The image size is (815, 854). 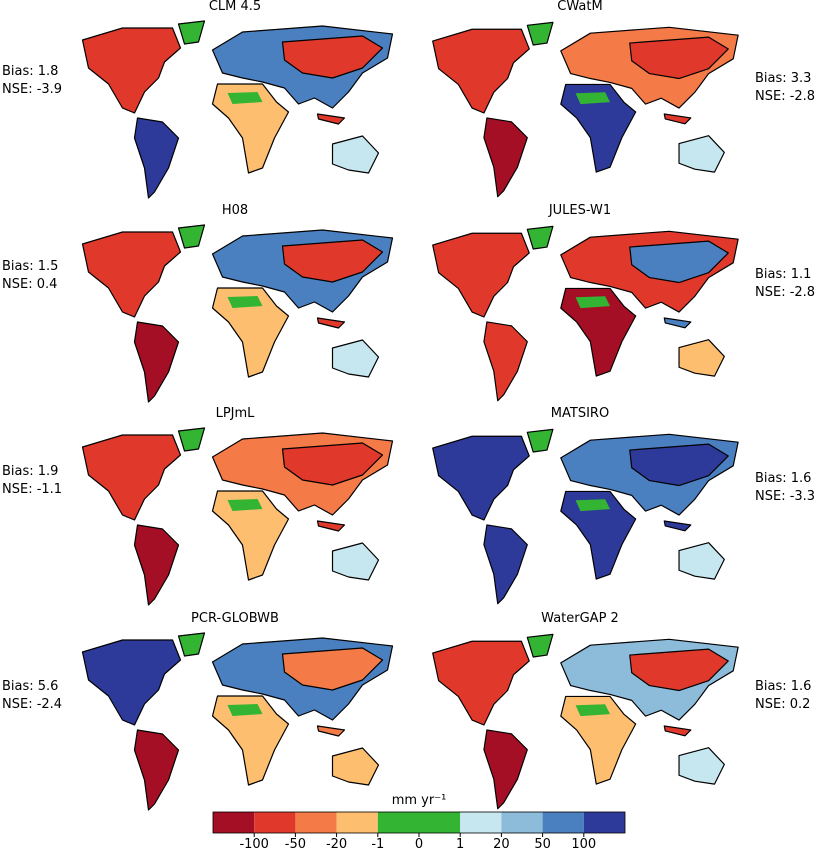 I want to click on map-panel: LPJmL Bias: 1.9 NSE: -1.1, so click(x=198, y=506).